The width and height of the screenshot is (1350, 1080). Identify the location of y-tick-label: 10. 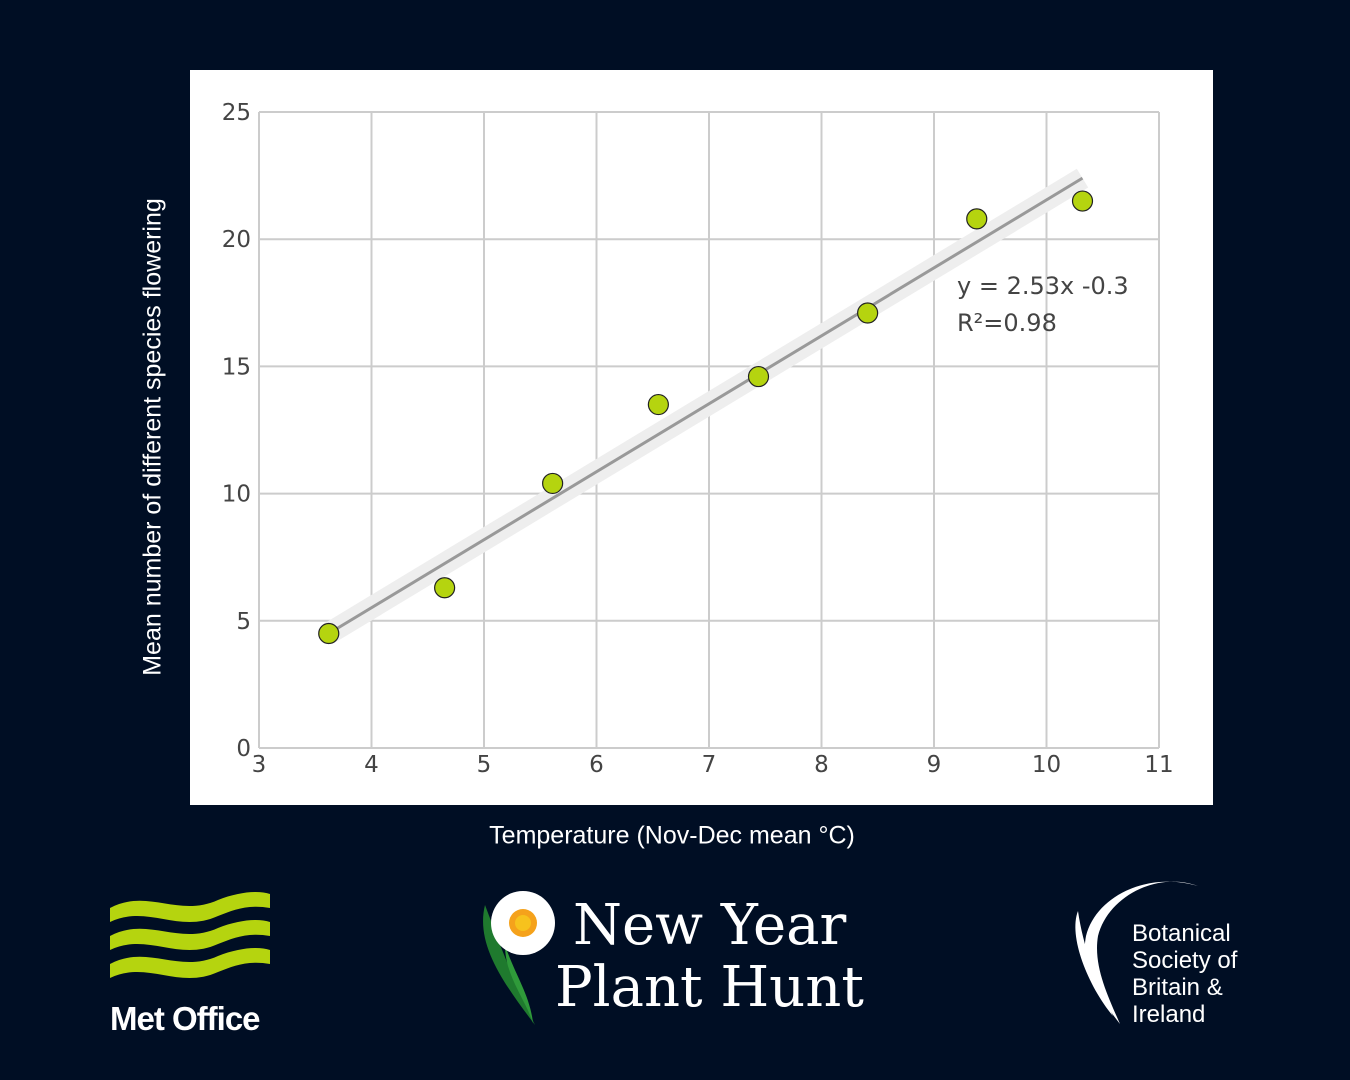
(236, 495).